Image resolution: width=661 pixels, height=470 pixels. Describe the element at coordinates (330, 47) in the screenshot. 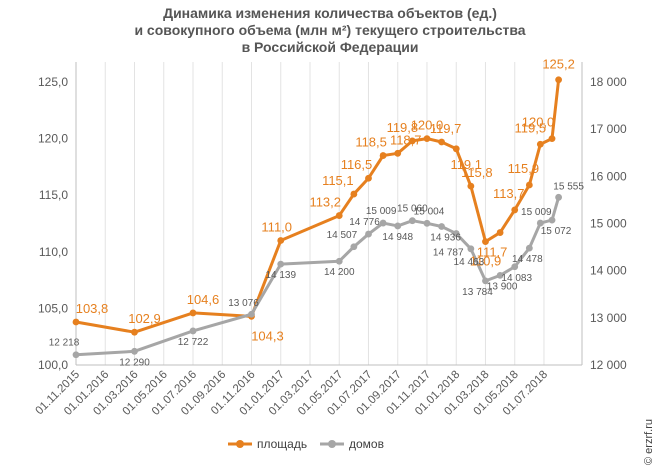

I see `chart-title-line: в Российской Федерации` at that location.